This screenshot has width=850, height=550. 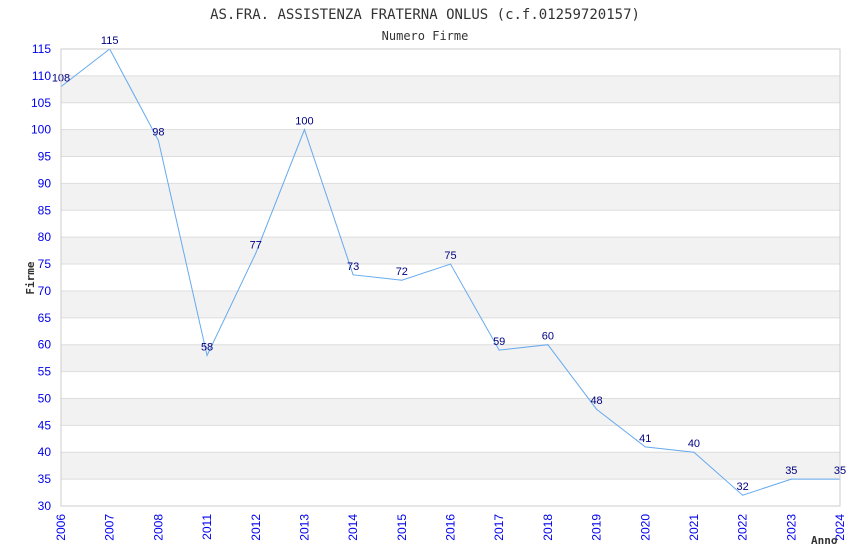 What do you see at coordinates (61, 527) in the screenshot?
I see `x-tick-label: 2006` at bounding box center [61, 527].